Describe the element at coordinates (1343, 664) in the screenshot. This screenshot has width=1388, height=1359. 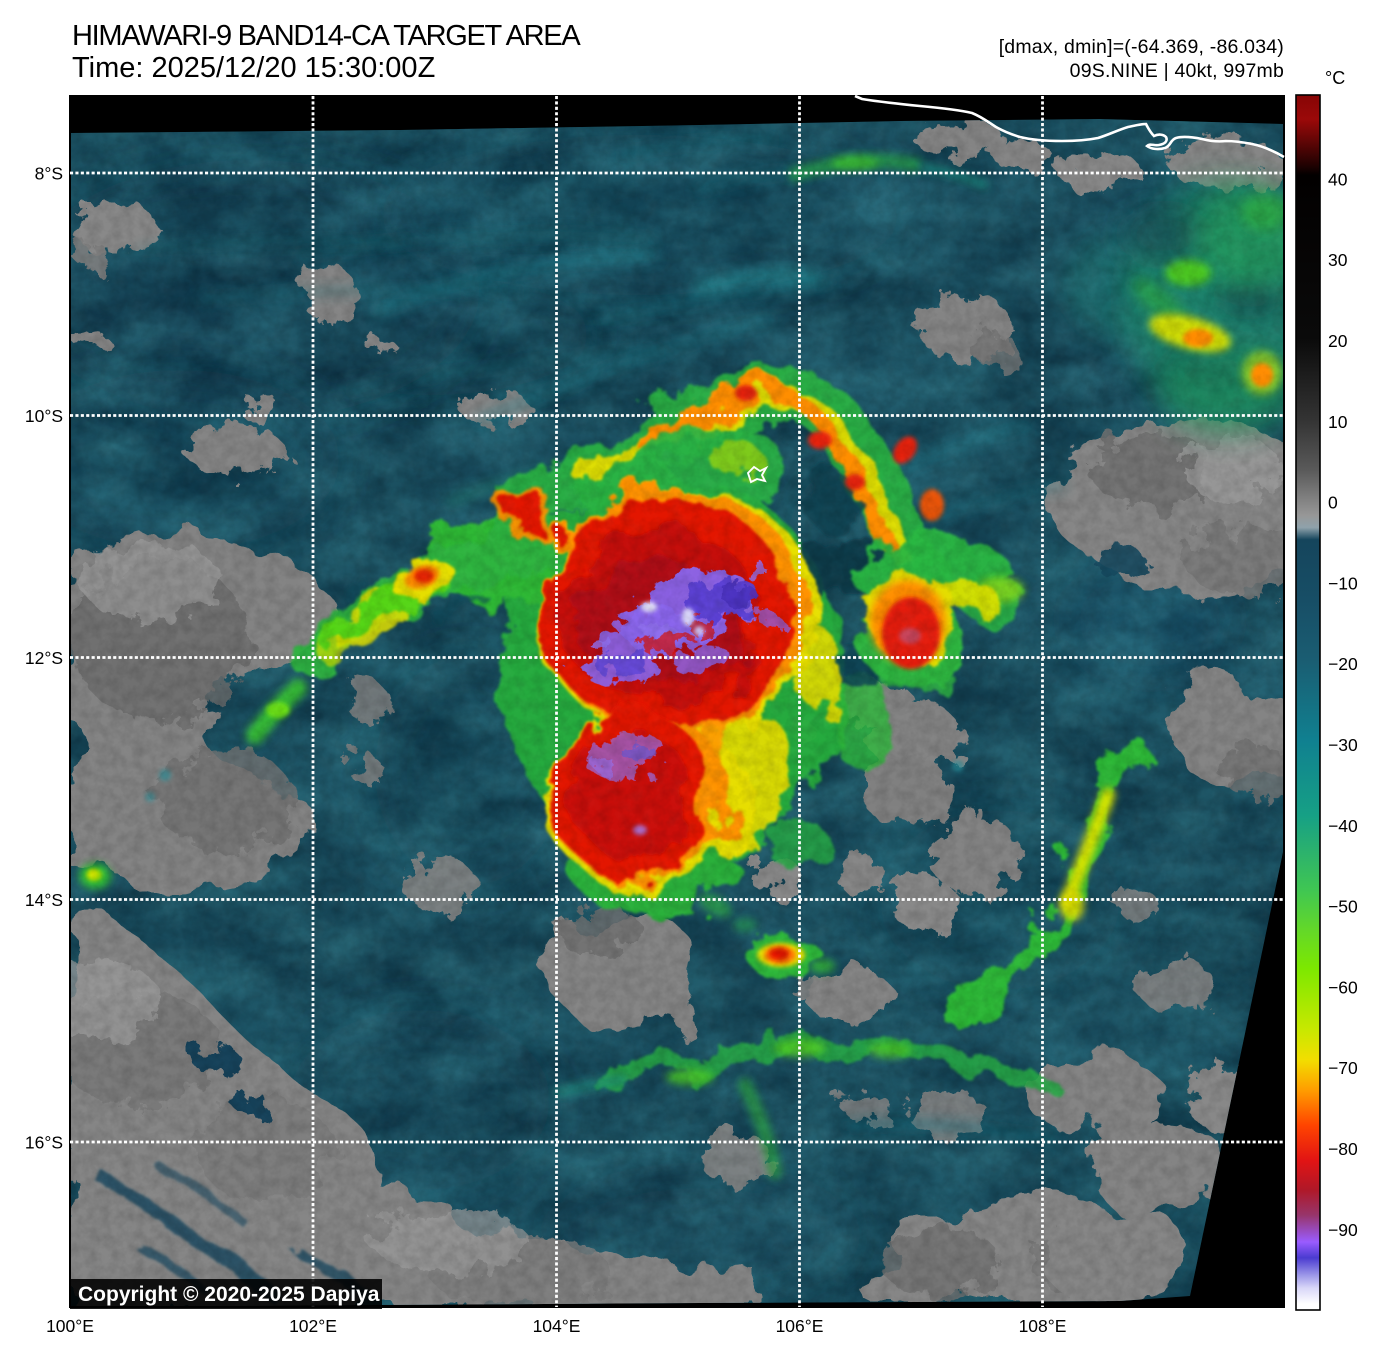
I see `svg-text: −20` at that location.